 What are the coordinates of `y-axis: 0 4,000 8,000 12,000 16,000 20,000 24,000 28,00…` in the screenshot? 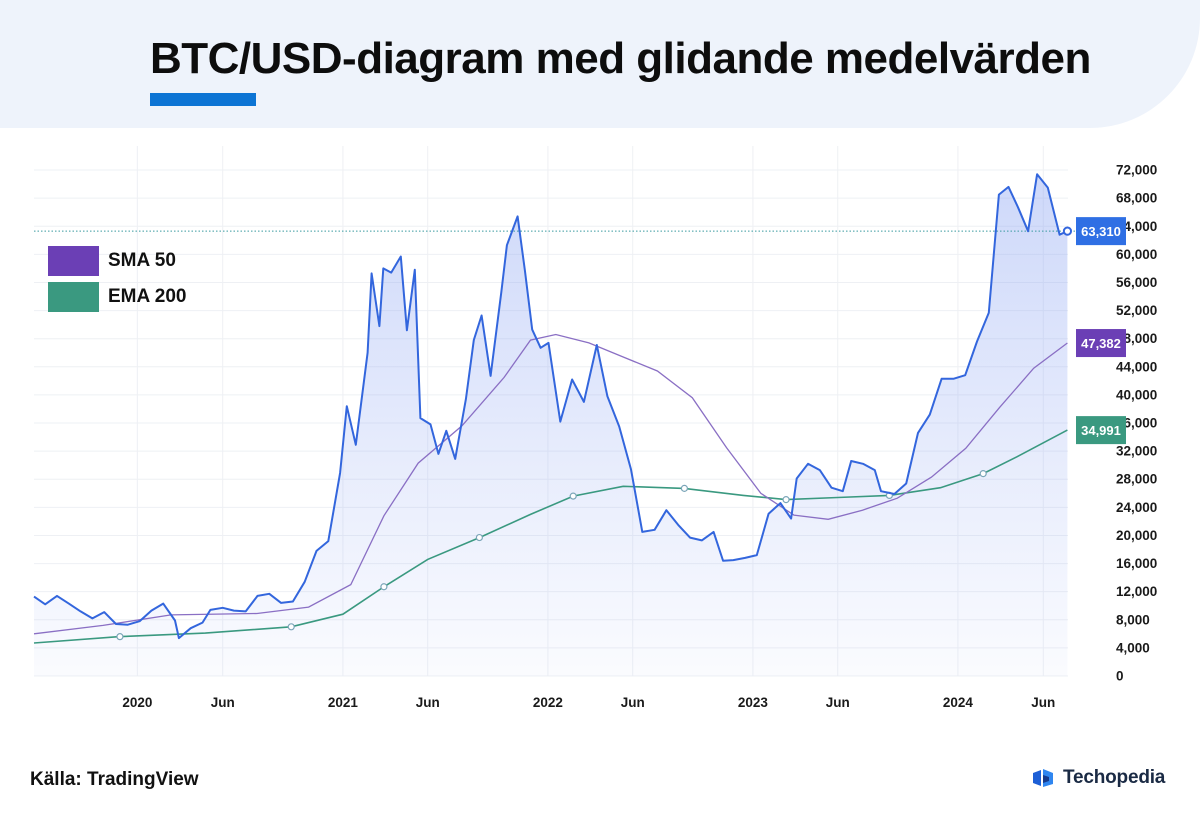 It's located at (1136, 423).